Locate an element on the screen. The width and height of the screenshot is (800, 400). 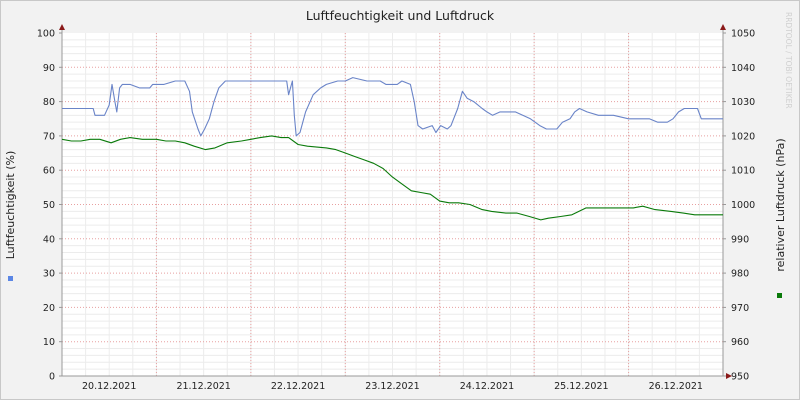
right-tick-label: 1000 is located at coordinates (743, 205).